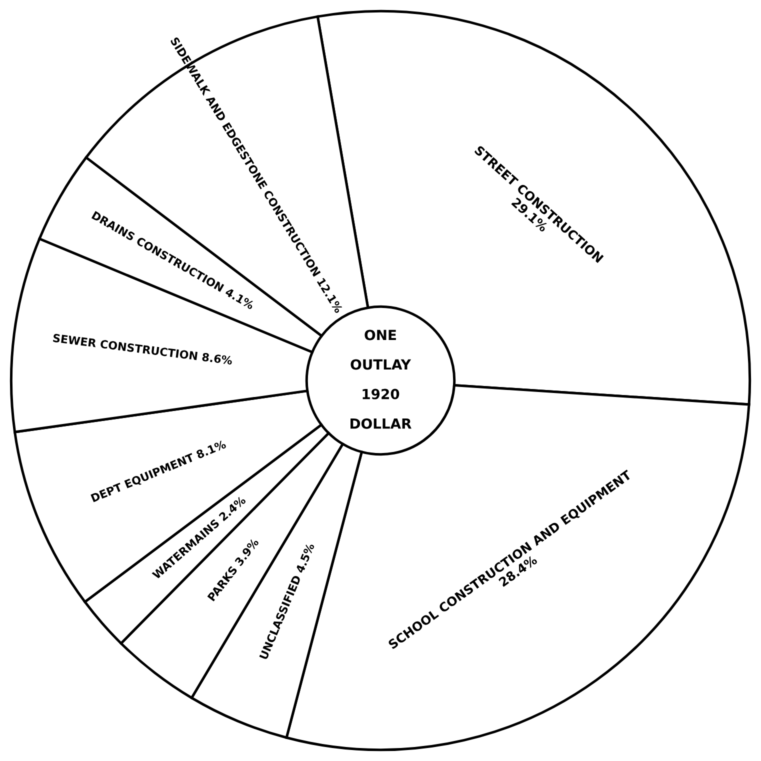 The height and width of the screenshot is (761, 761). What do you see at coordinates (380, 335) in the screenshot?
I see `text: ONE` at bounding box center [380, 335].